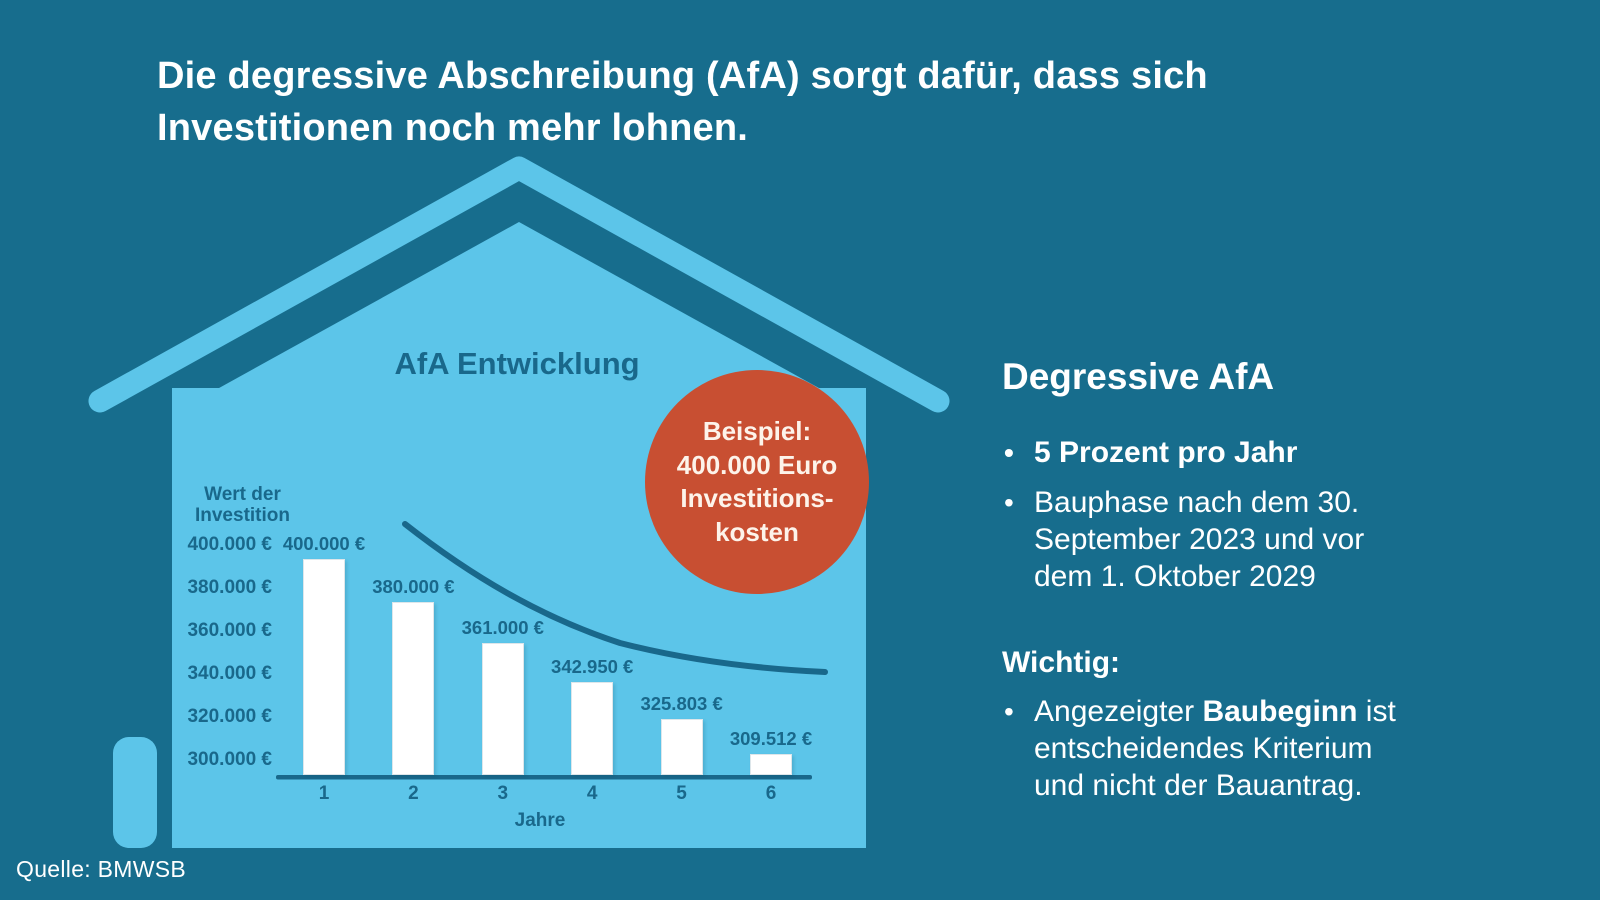 This screenshot has height=900, width=1600. I want to click on y-tick-label: 380.000 €, so click(229, 587).